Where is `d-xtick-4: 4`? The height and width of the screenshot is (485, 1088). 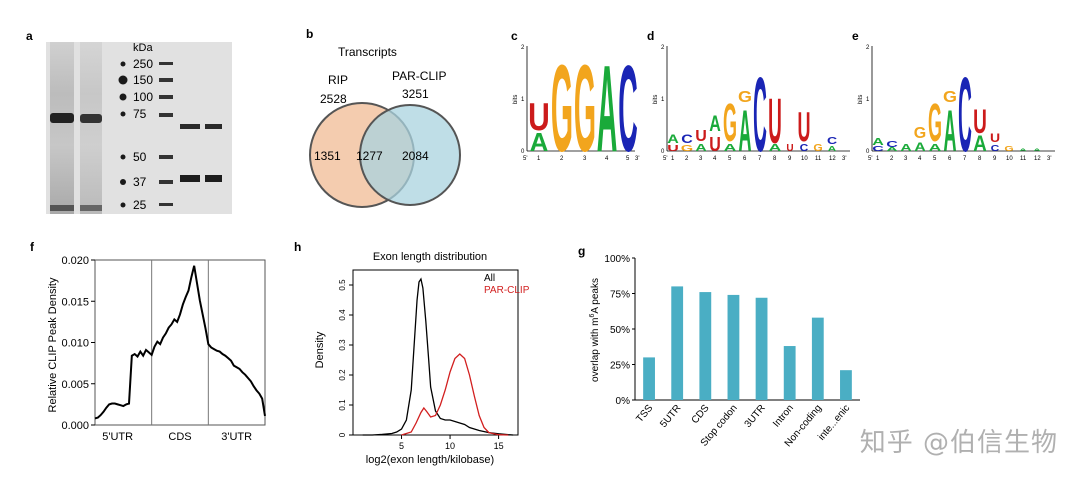
d-xtick-4: 4 is located at coordinates (715, 159).